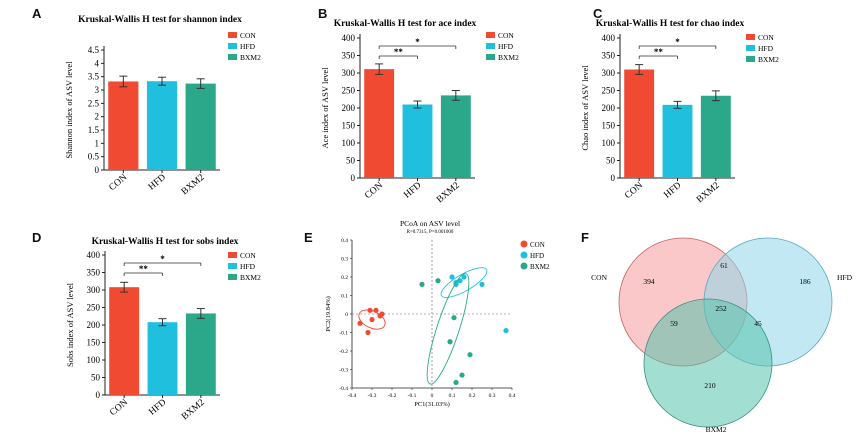 The image size is (863, 438). I want to click on venn-count-con-only: 394, so click(649, 281).